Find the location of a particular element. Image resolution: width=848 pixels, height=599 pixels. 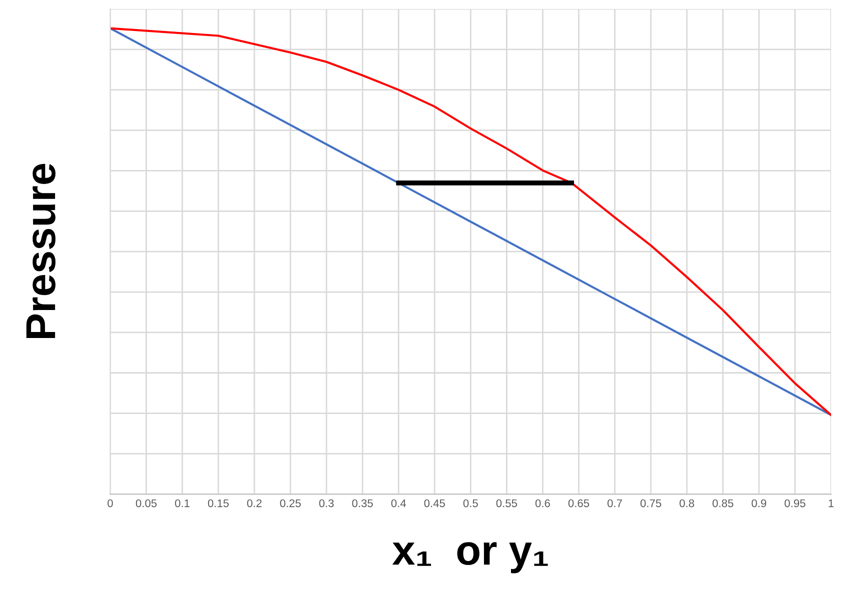

x-axis-title: x₁ or y₁ is located at coordinates (470, 558).